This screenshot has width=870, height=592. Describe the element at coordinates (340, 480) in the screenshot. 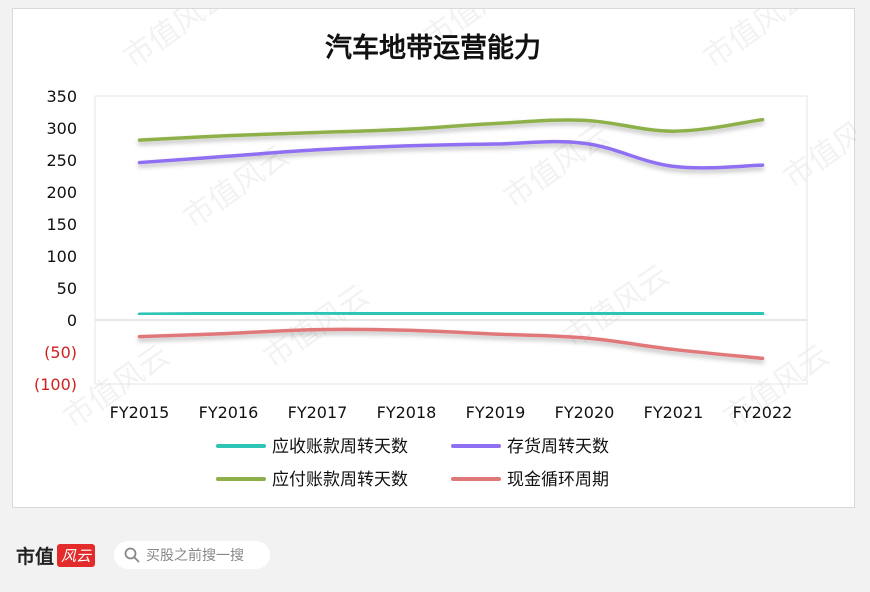

I see `legend-label: 应付账款周转天数` at that location.